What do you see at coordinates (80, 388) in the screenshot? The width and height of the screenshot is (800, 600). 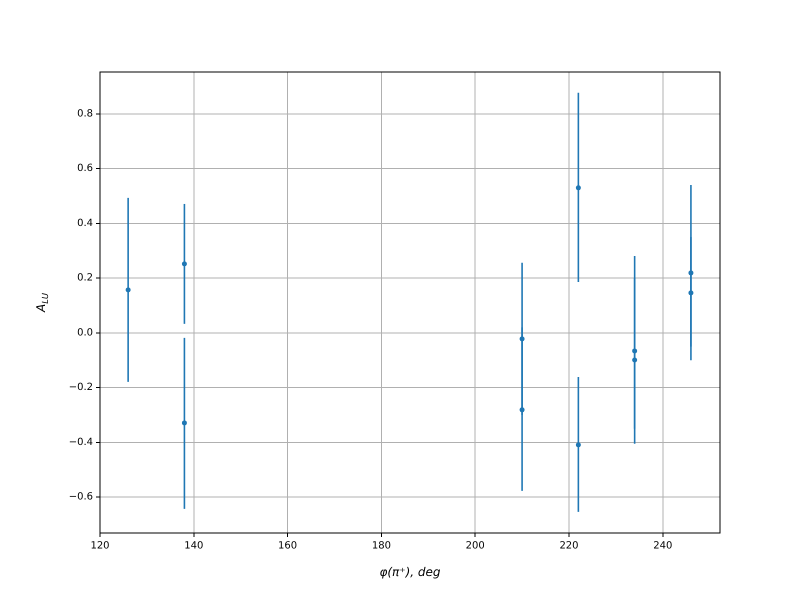 I see `y-tick-label: −0.2` at bounding box center [80, 388].